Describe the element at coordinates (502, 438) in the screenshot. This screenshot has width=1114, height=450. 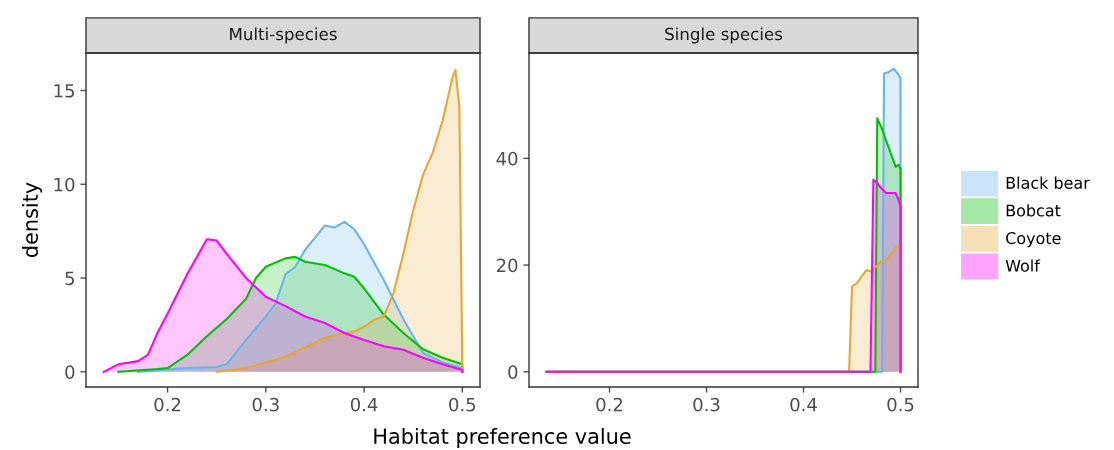
I see `x-axis-title: Habitat preference value` at that location.